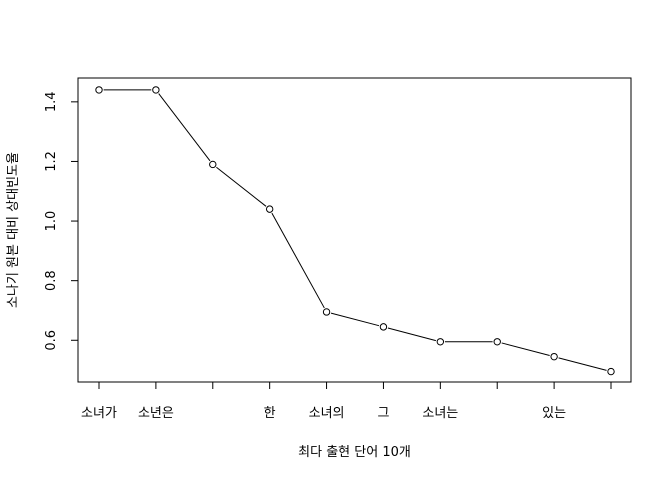 The height and width of the screenshot is (480, 672). I want to click on x-tick-label: 있는, so click(554, 413).